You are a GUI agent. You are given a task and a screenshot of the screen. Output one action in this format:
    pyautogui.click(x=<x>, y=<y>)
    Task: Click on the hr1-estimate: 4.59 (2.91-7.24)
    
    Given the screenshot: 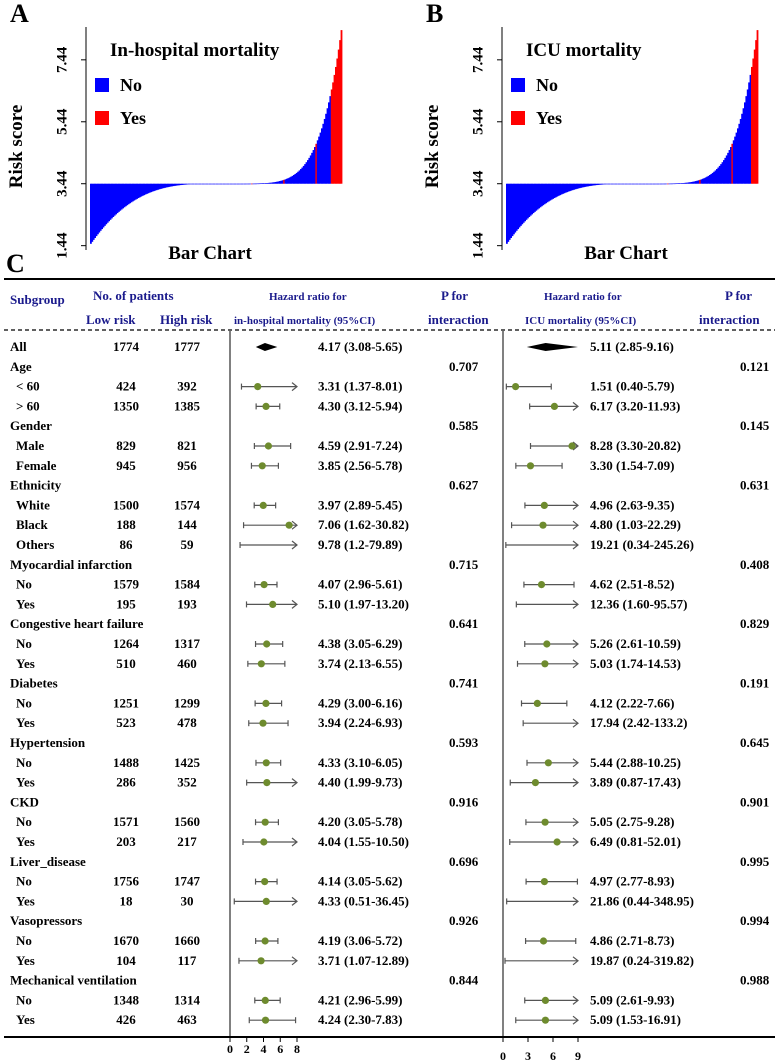 What is the action you would take?
    pyautogui.click(x=360, y=445)
    